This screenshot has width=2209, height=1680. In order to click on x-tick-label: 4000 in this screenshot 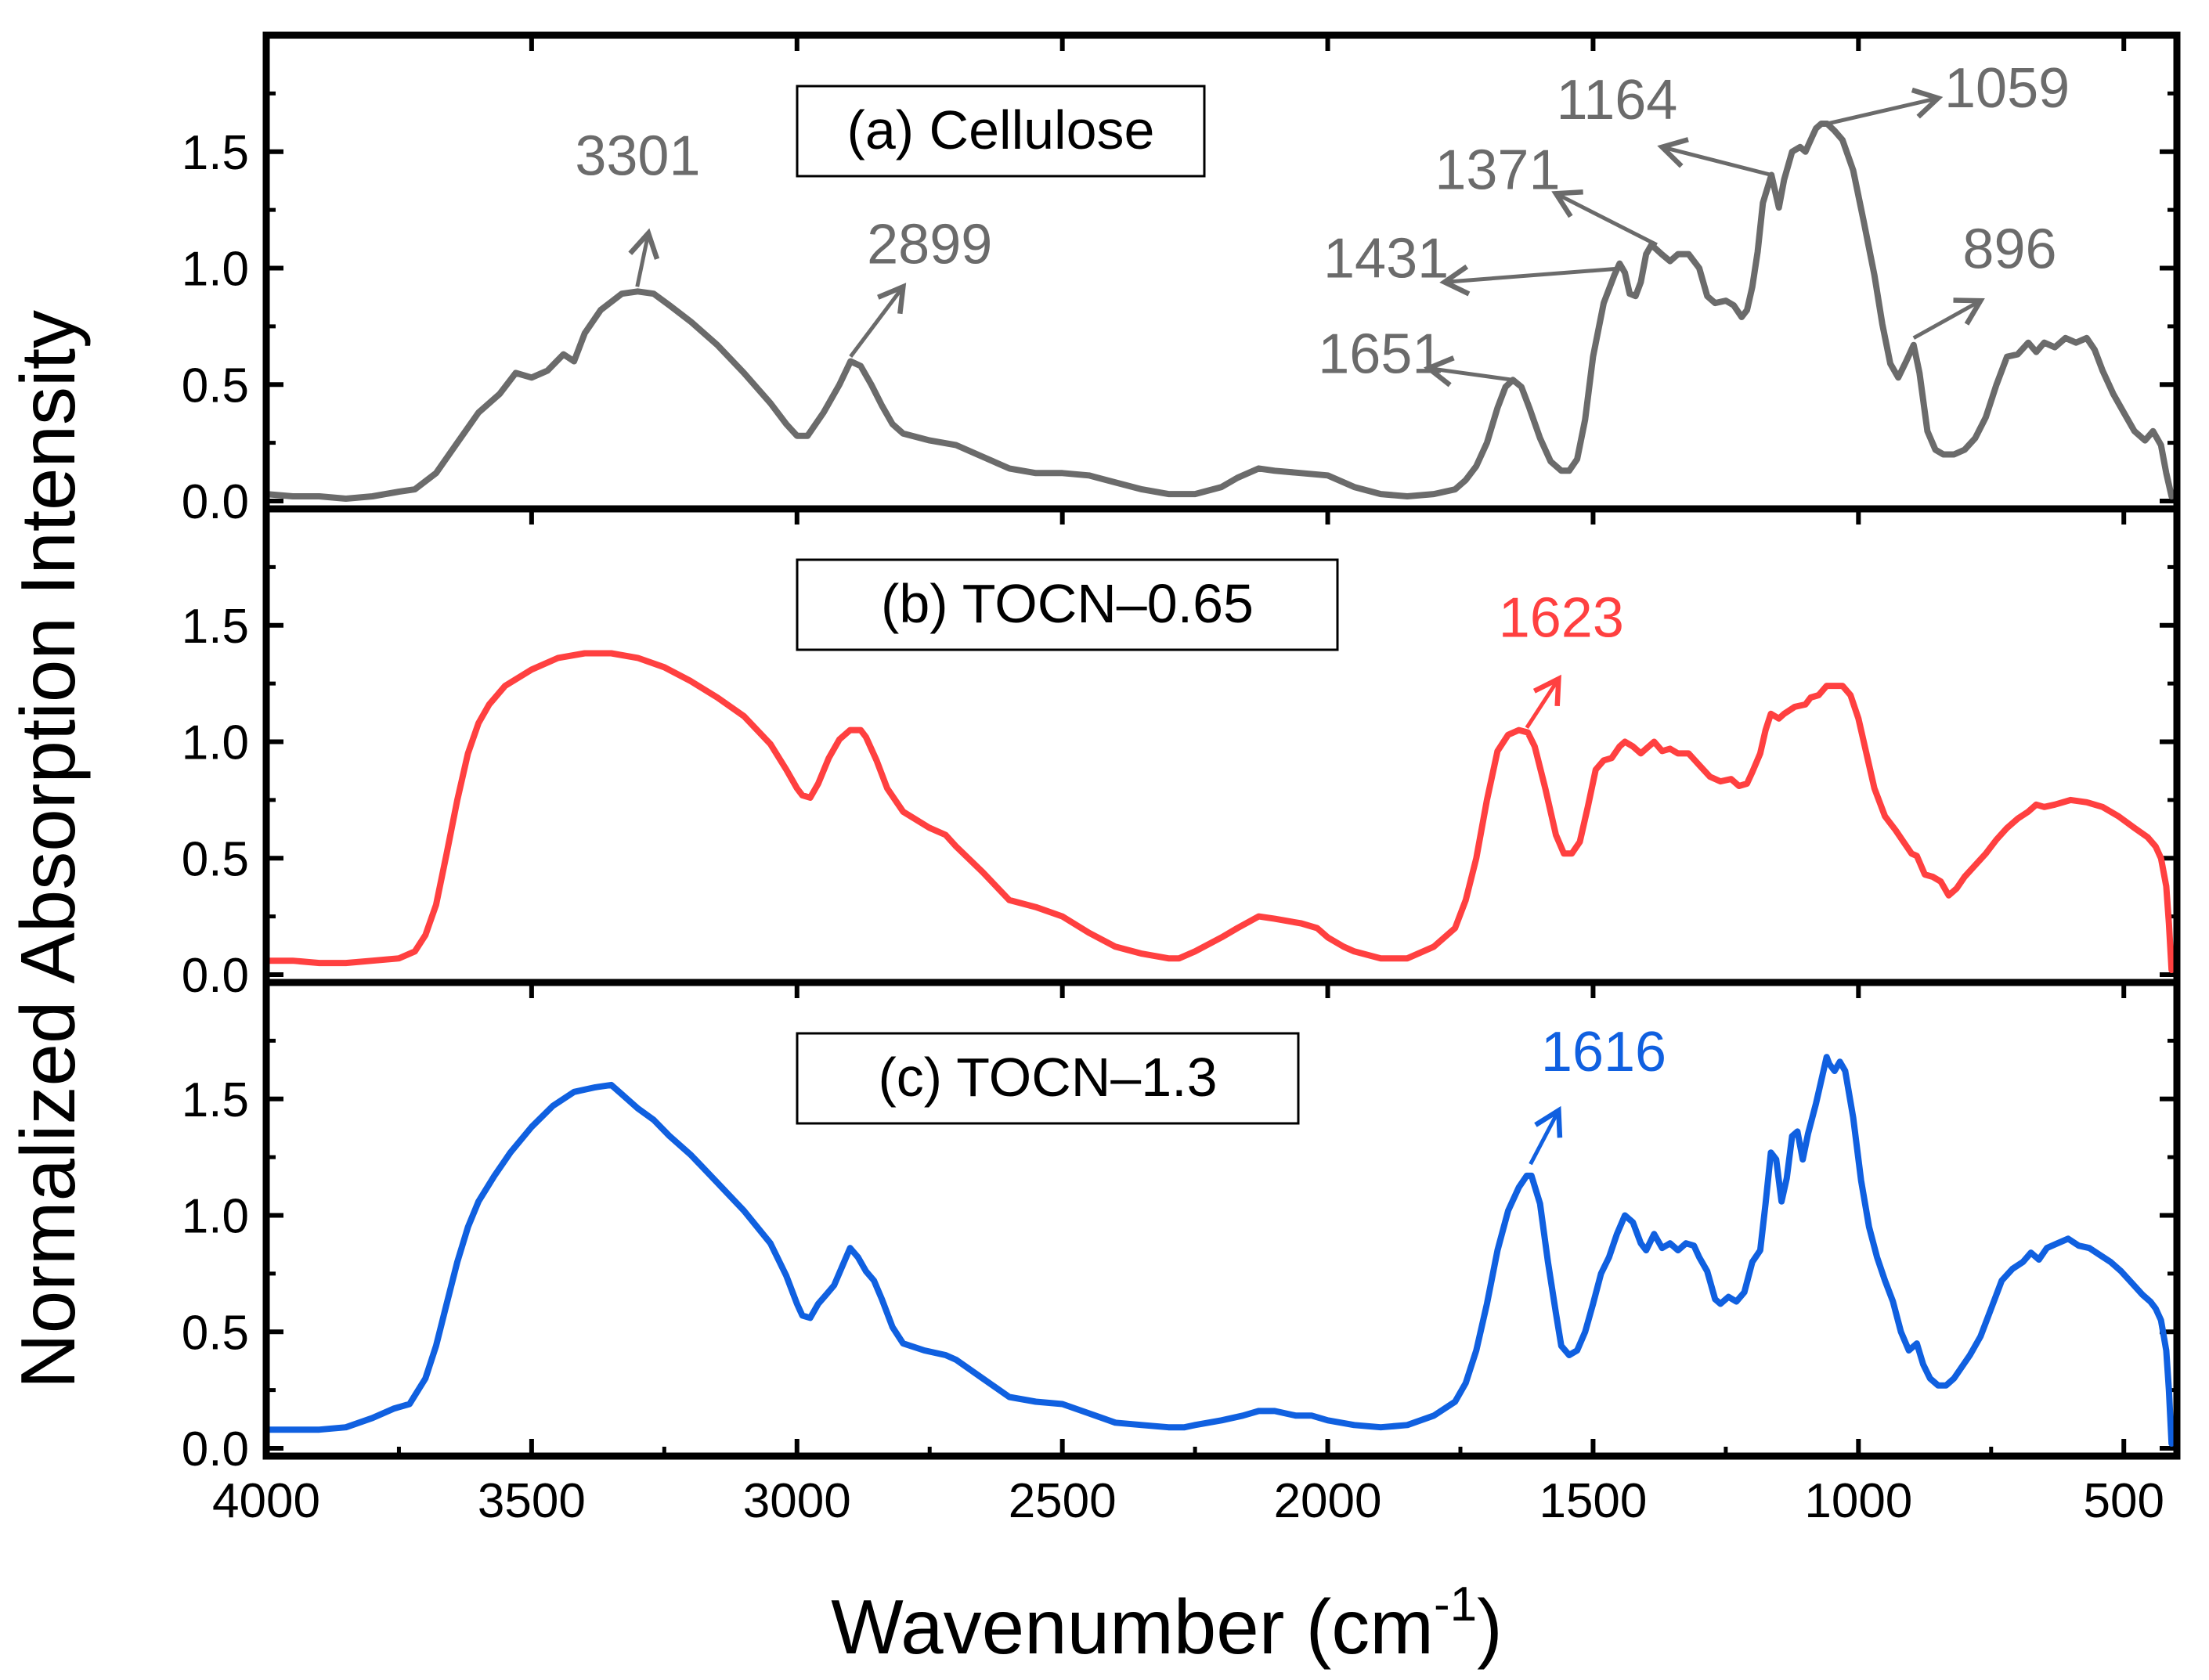, I will do `click(266, 1501)`.